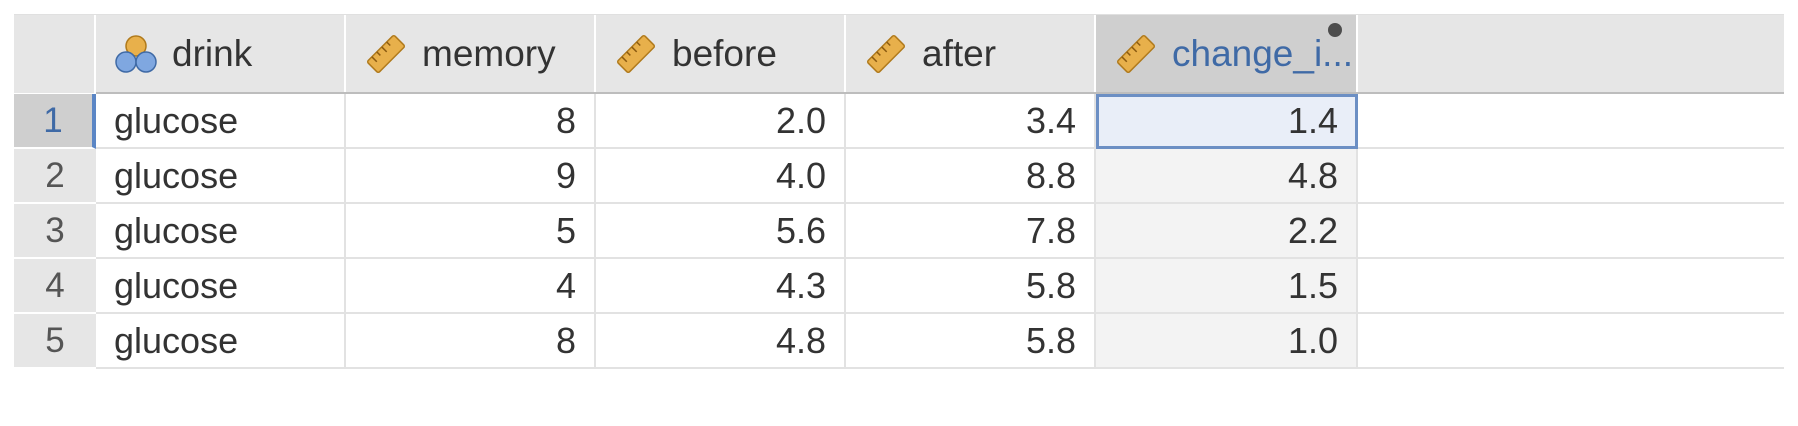 The image size is (1798, 426). I want to click on cell-change: 4.8, so click(1227, 176).